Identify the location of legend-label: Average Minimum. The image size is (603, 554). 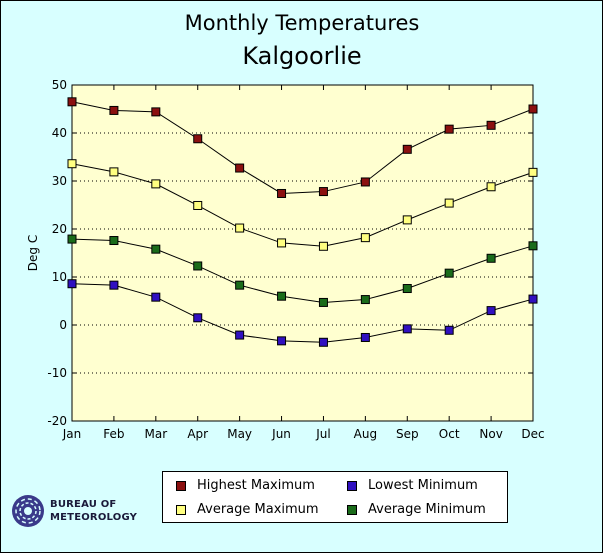
(427, 509).